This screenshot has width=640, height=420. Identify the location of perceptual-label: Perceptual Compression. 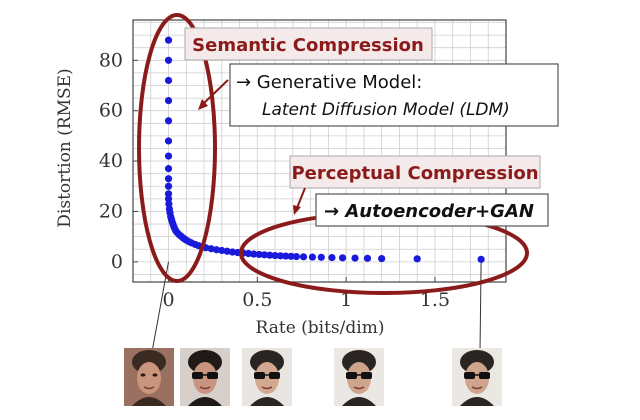
(414, 173).